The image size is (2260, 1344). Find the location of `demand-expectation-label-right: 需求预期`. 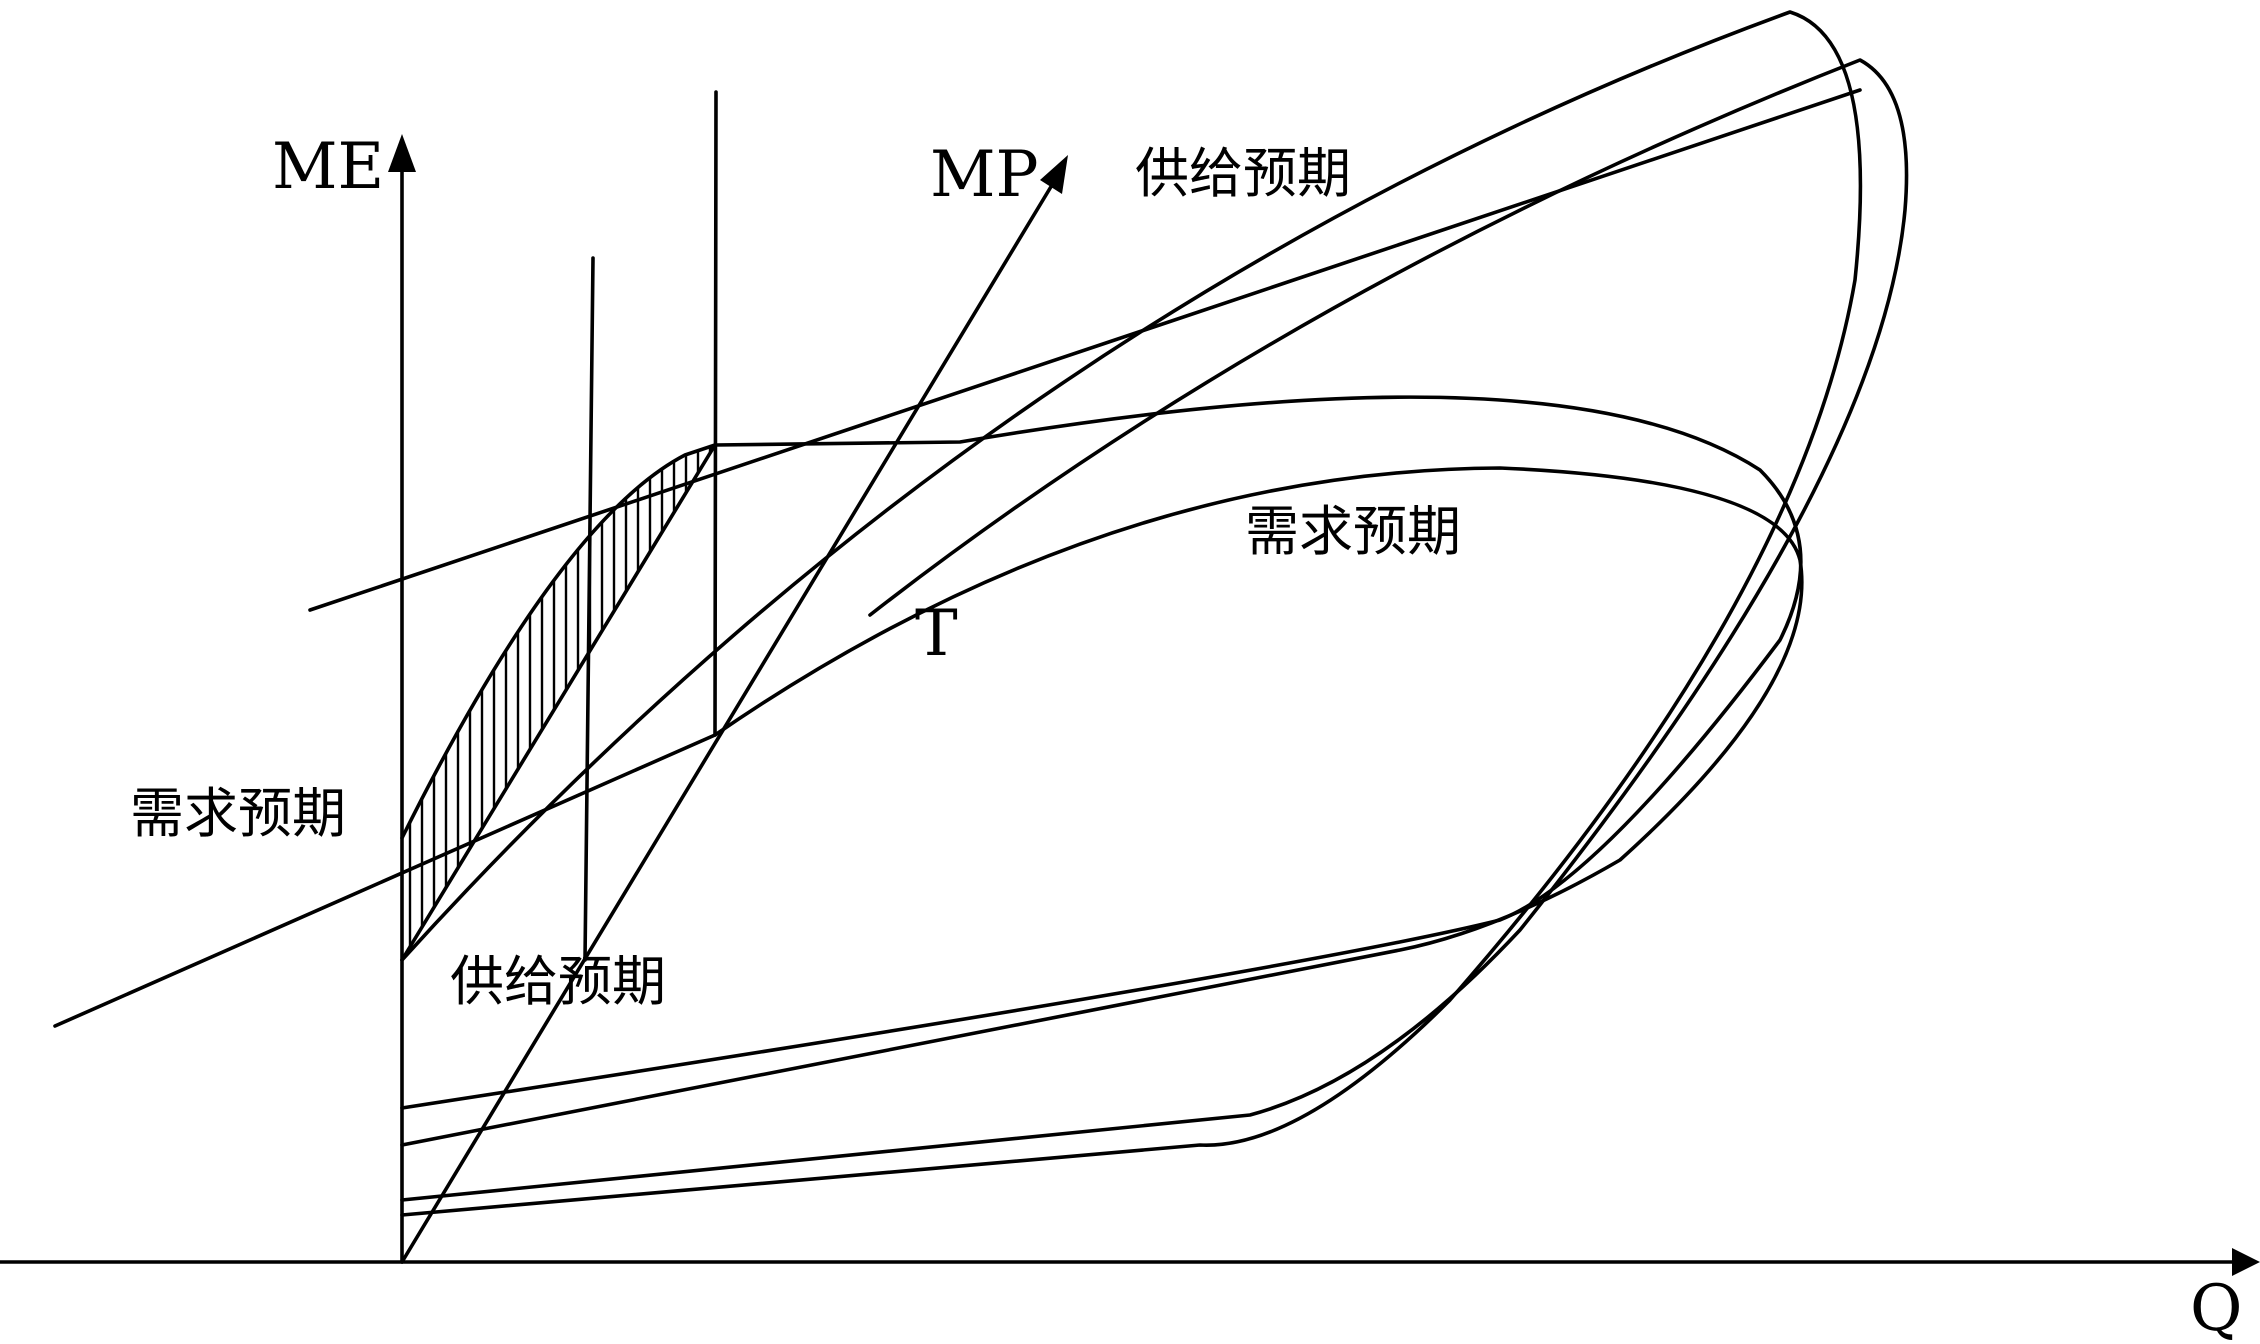

demand-expectation-label-right: 需求预期 is located at coordinates (1353, 531).